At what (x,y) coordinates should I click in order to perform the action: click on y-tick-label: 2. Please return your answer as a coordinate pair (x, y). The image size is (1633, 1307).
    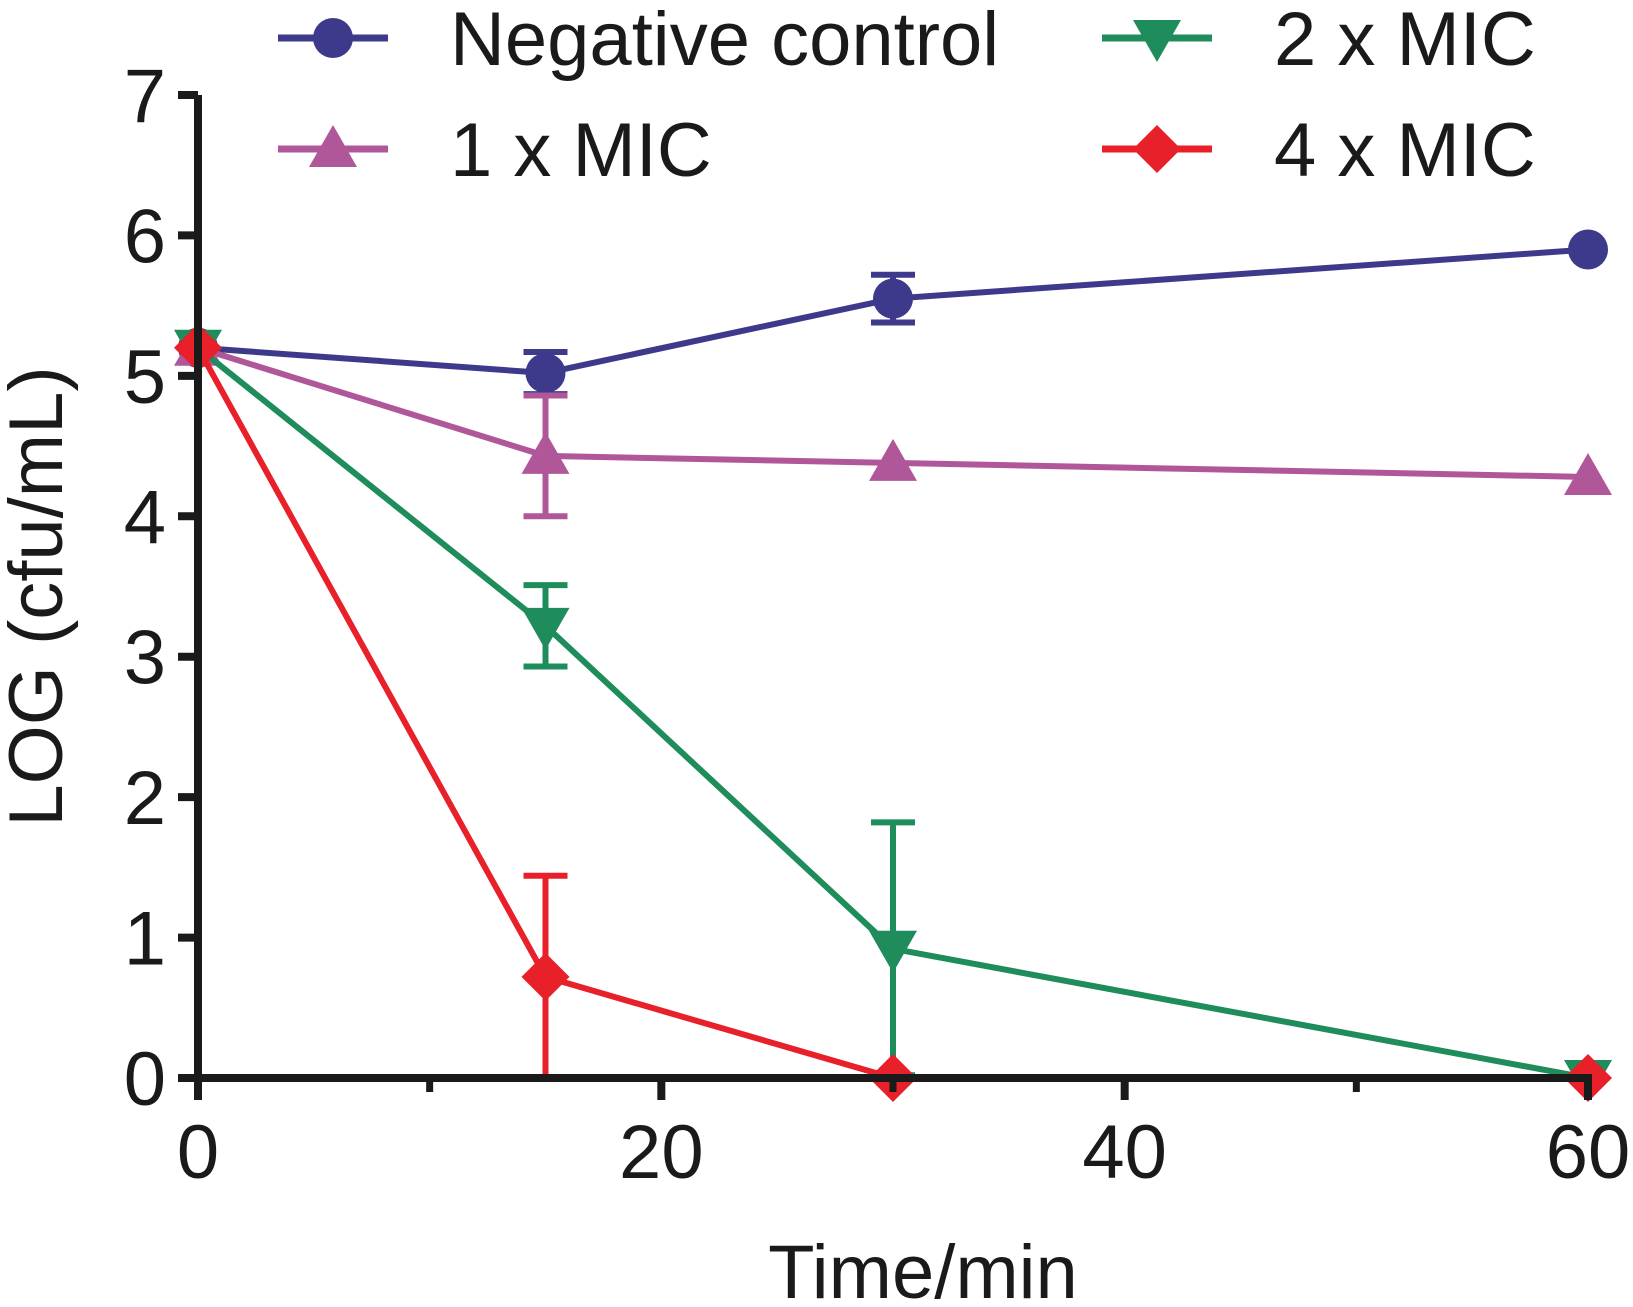
    Looking at the image, I should click on (145, 798).